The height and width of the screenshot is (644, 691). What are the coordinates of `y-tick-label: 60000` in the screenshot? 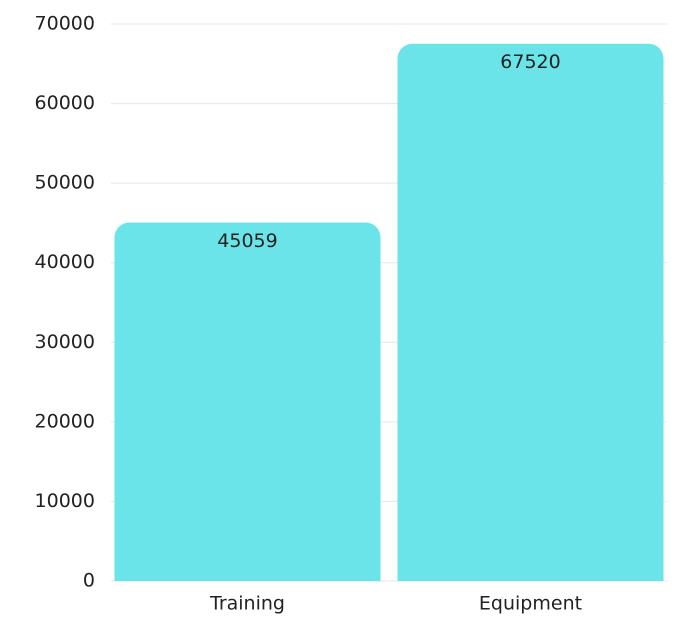 It's located at (65, 103).